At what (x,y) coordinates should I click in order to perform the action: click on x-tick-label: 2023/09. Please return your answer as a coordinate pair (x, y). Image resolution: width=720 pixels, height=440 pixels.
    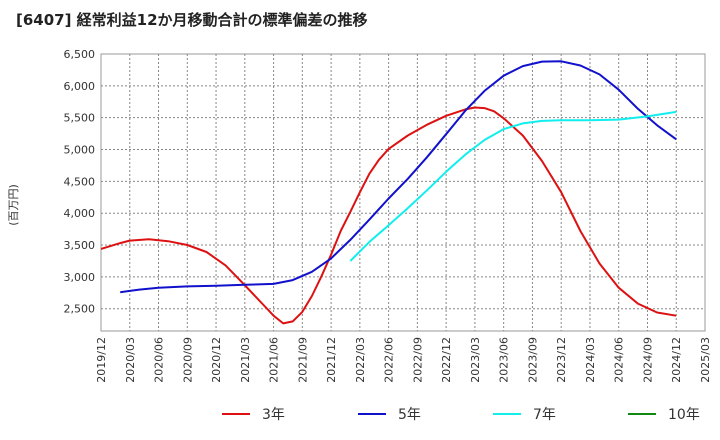
    Looking at the image, I should click on (532, 360).